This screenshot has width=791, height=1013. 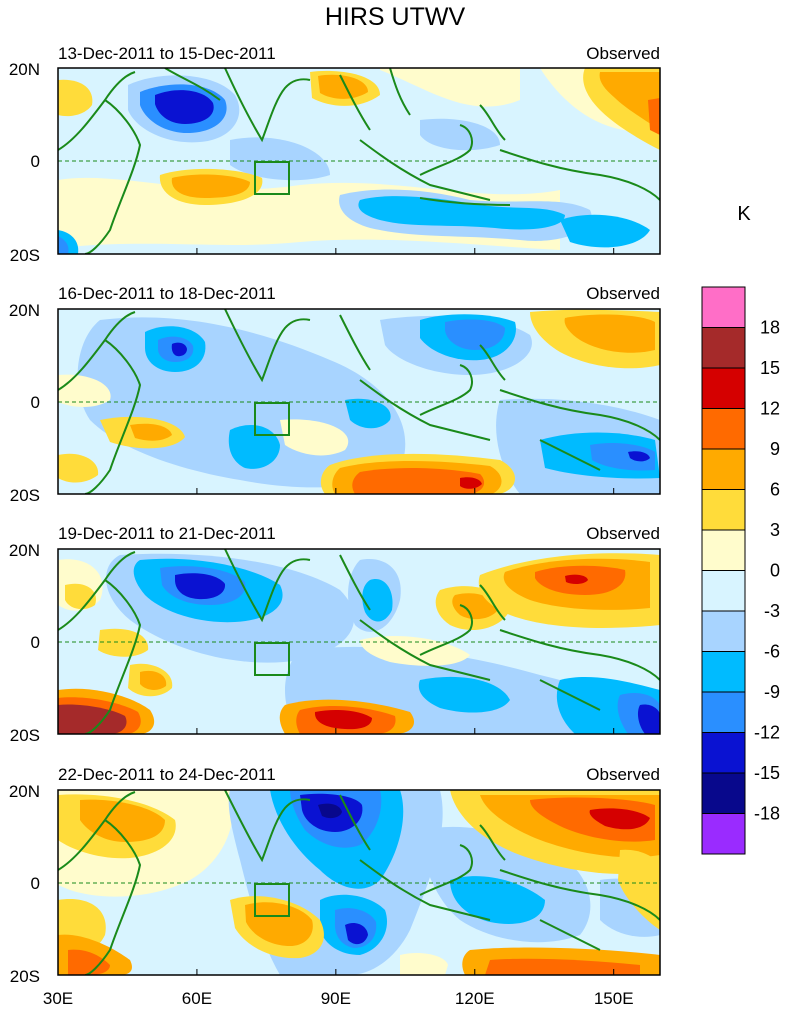 I want to click on panel-2-tag: Observed, so click(x=623, y=293).